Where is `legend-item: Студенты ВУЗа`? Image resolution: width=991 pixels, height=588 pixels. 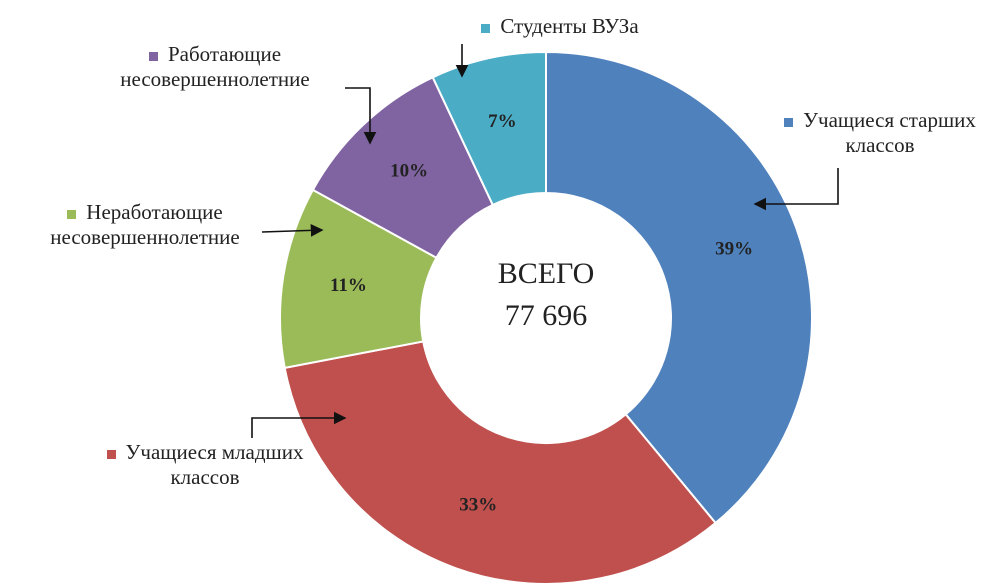 legend-item: Студенты ВУЗа is located at coordinates (560, 26).